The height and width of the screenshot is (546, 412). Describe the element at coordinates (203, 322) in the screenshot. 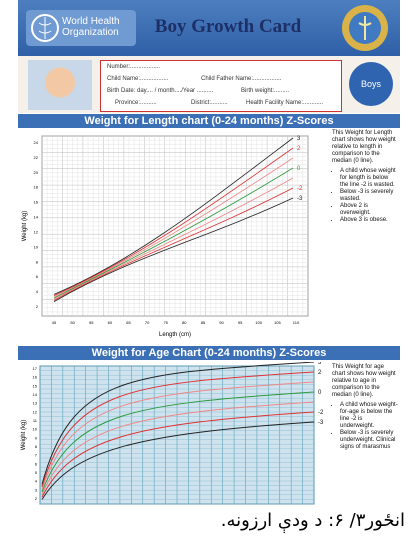

I see `x-tick-label: 85` at that location.